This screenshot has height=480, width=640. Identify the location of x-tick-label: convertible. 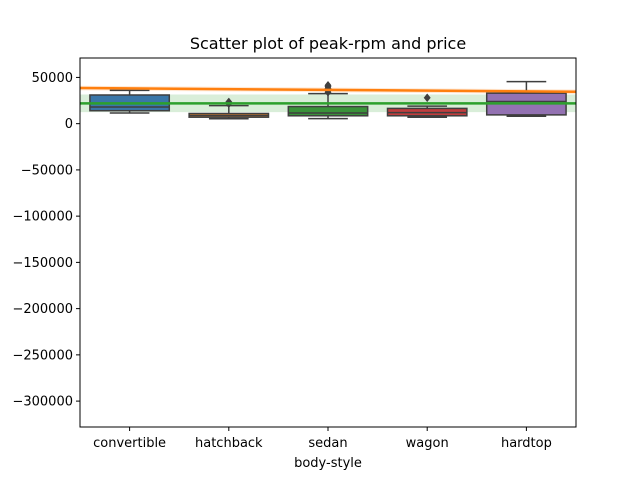
(129, 443).